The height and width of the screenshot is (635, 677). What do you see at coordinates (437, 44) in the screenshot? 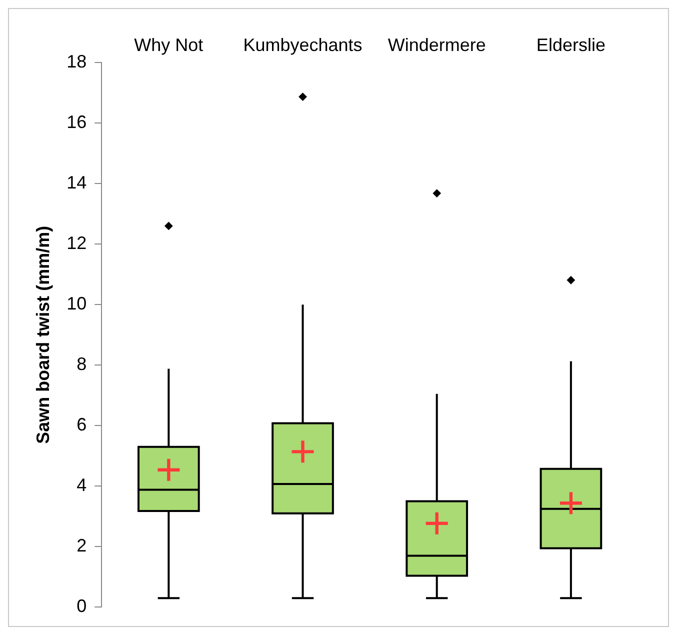
I see `x-tick-label: Windermere` at bounding box center [437, 44].